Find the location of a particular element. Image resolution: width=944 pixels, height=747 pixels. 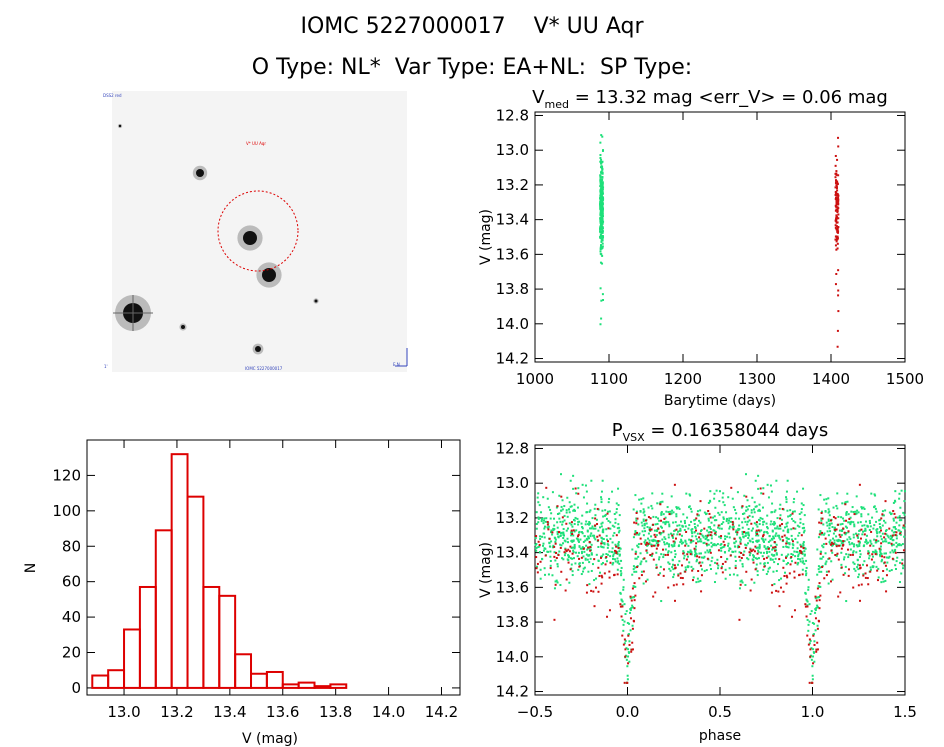

x-tick-label: 13.0 is located at coordinates (123, 712).